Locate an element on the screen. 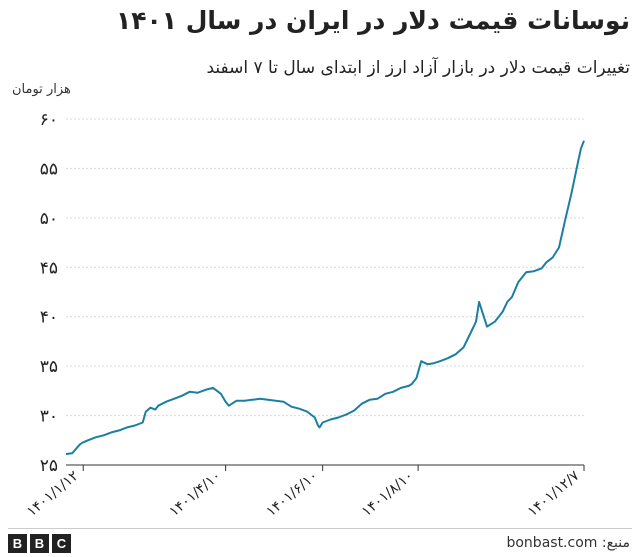  x-tick-label: ۱۴۰۱/۶/۱۰ is located at coordinates (292, 494).